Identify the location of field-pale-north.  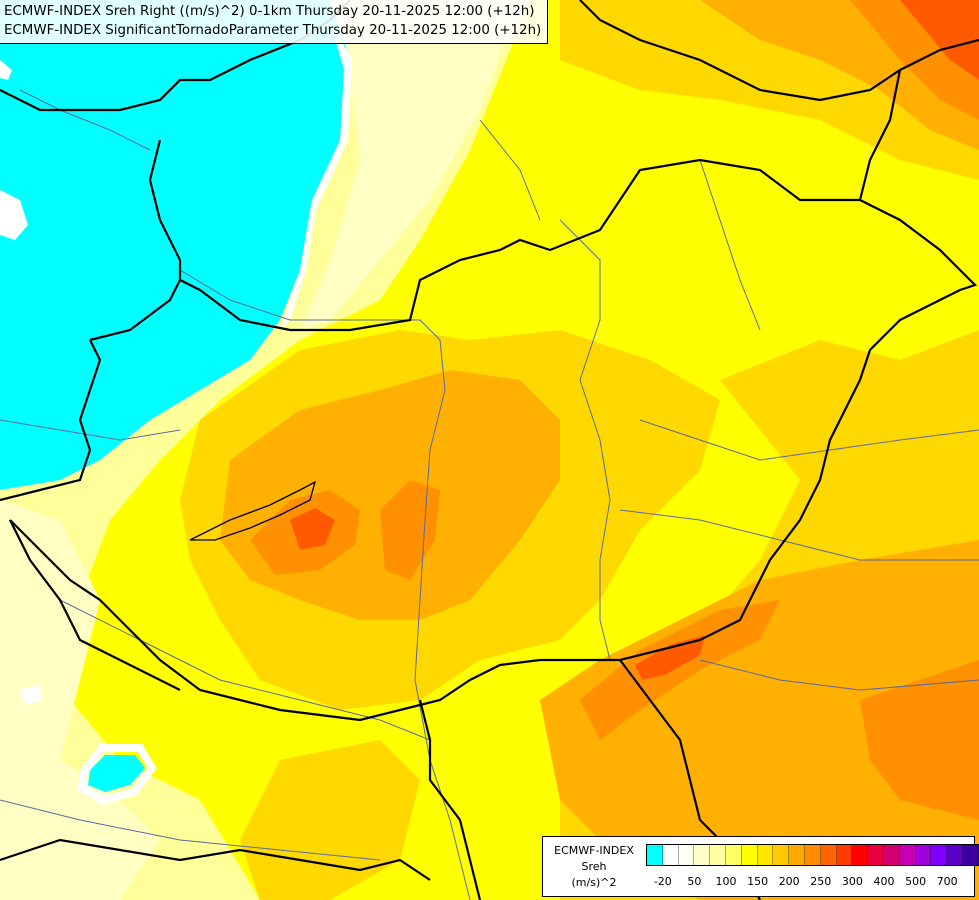
(410, 165).